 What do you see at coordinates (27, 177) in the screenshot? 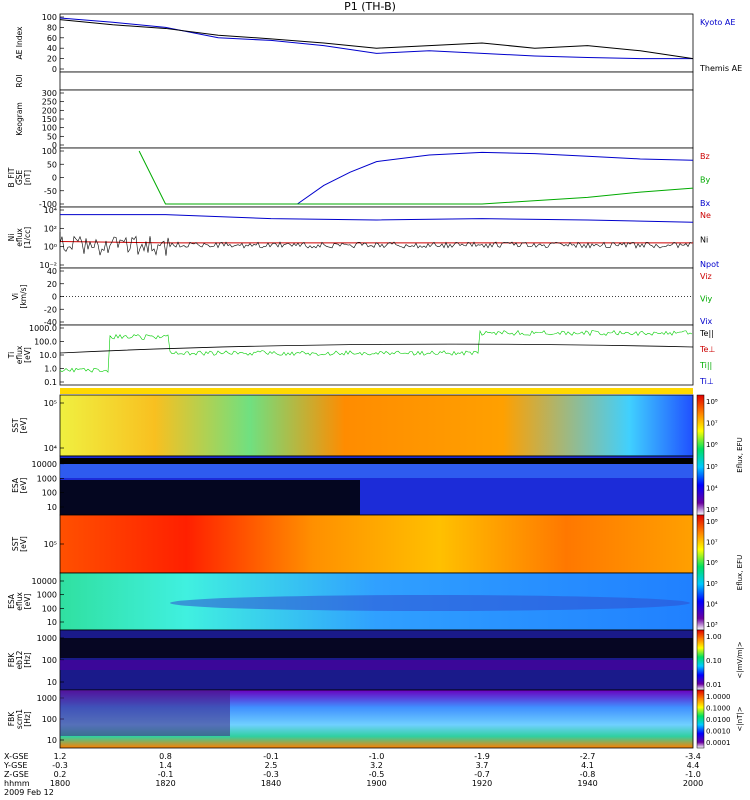
I see `bfit-ylabel-2: [nT]` at bounding box center [27, 177].